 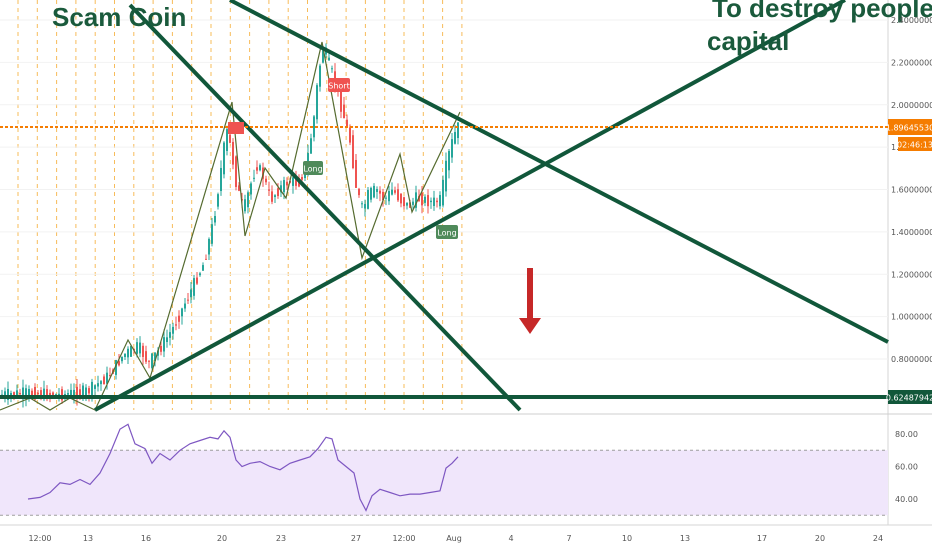 What do you see at coordinates (911, 359) in the screenshot?
I see `price-tick-label: 0.80000000` at bounding box center [911, 359].